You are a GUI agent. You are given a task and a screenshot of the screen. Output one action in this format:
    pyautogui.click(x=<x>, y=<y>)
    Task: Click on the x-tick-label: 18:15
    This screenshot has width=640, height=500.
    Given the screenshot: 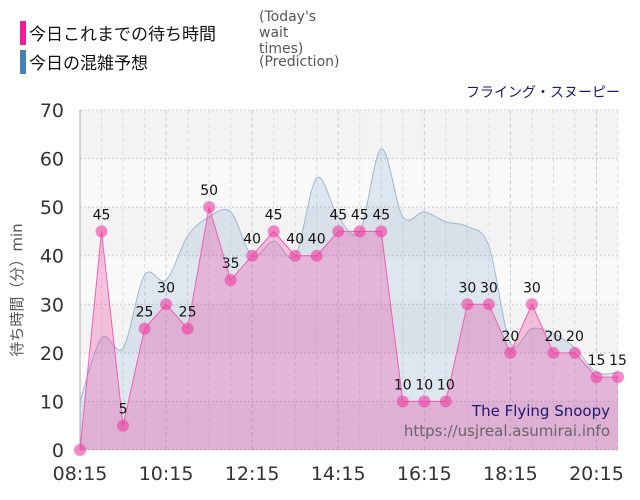 What is the action you would take?
    pyautogui.click(x=510, y=474)
    